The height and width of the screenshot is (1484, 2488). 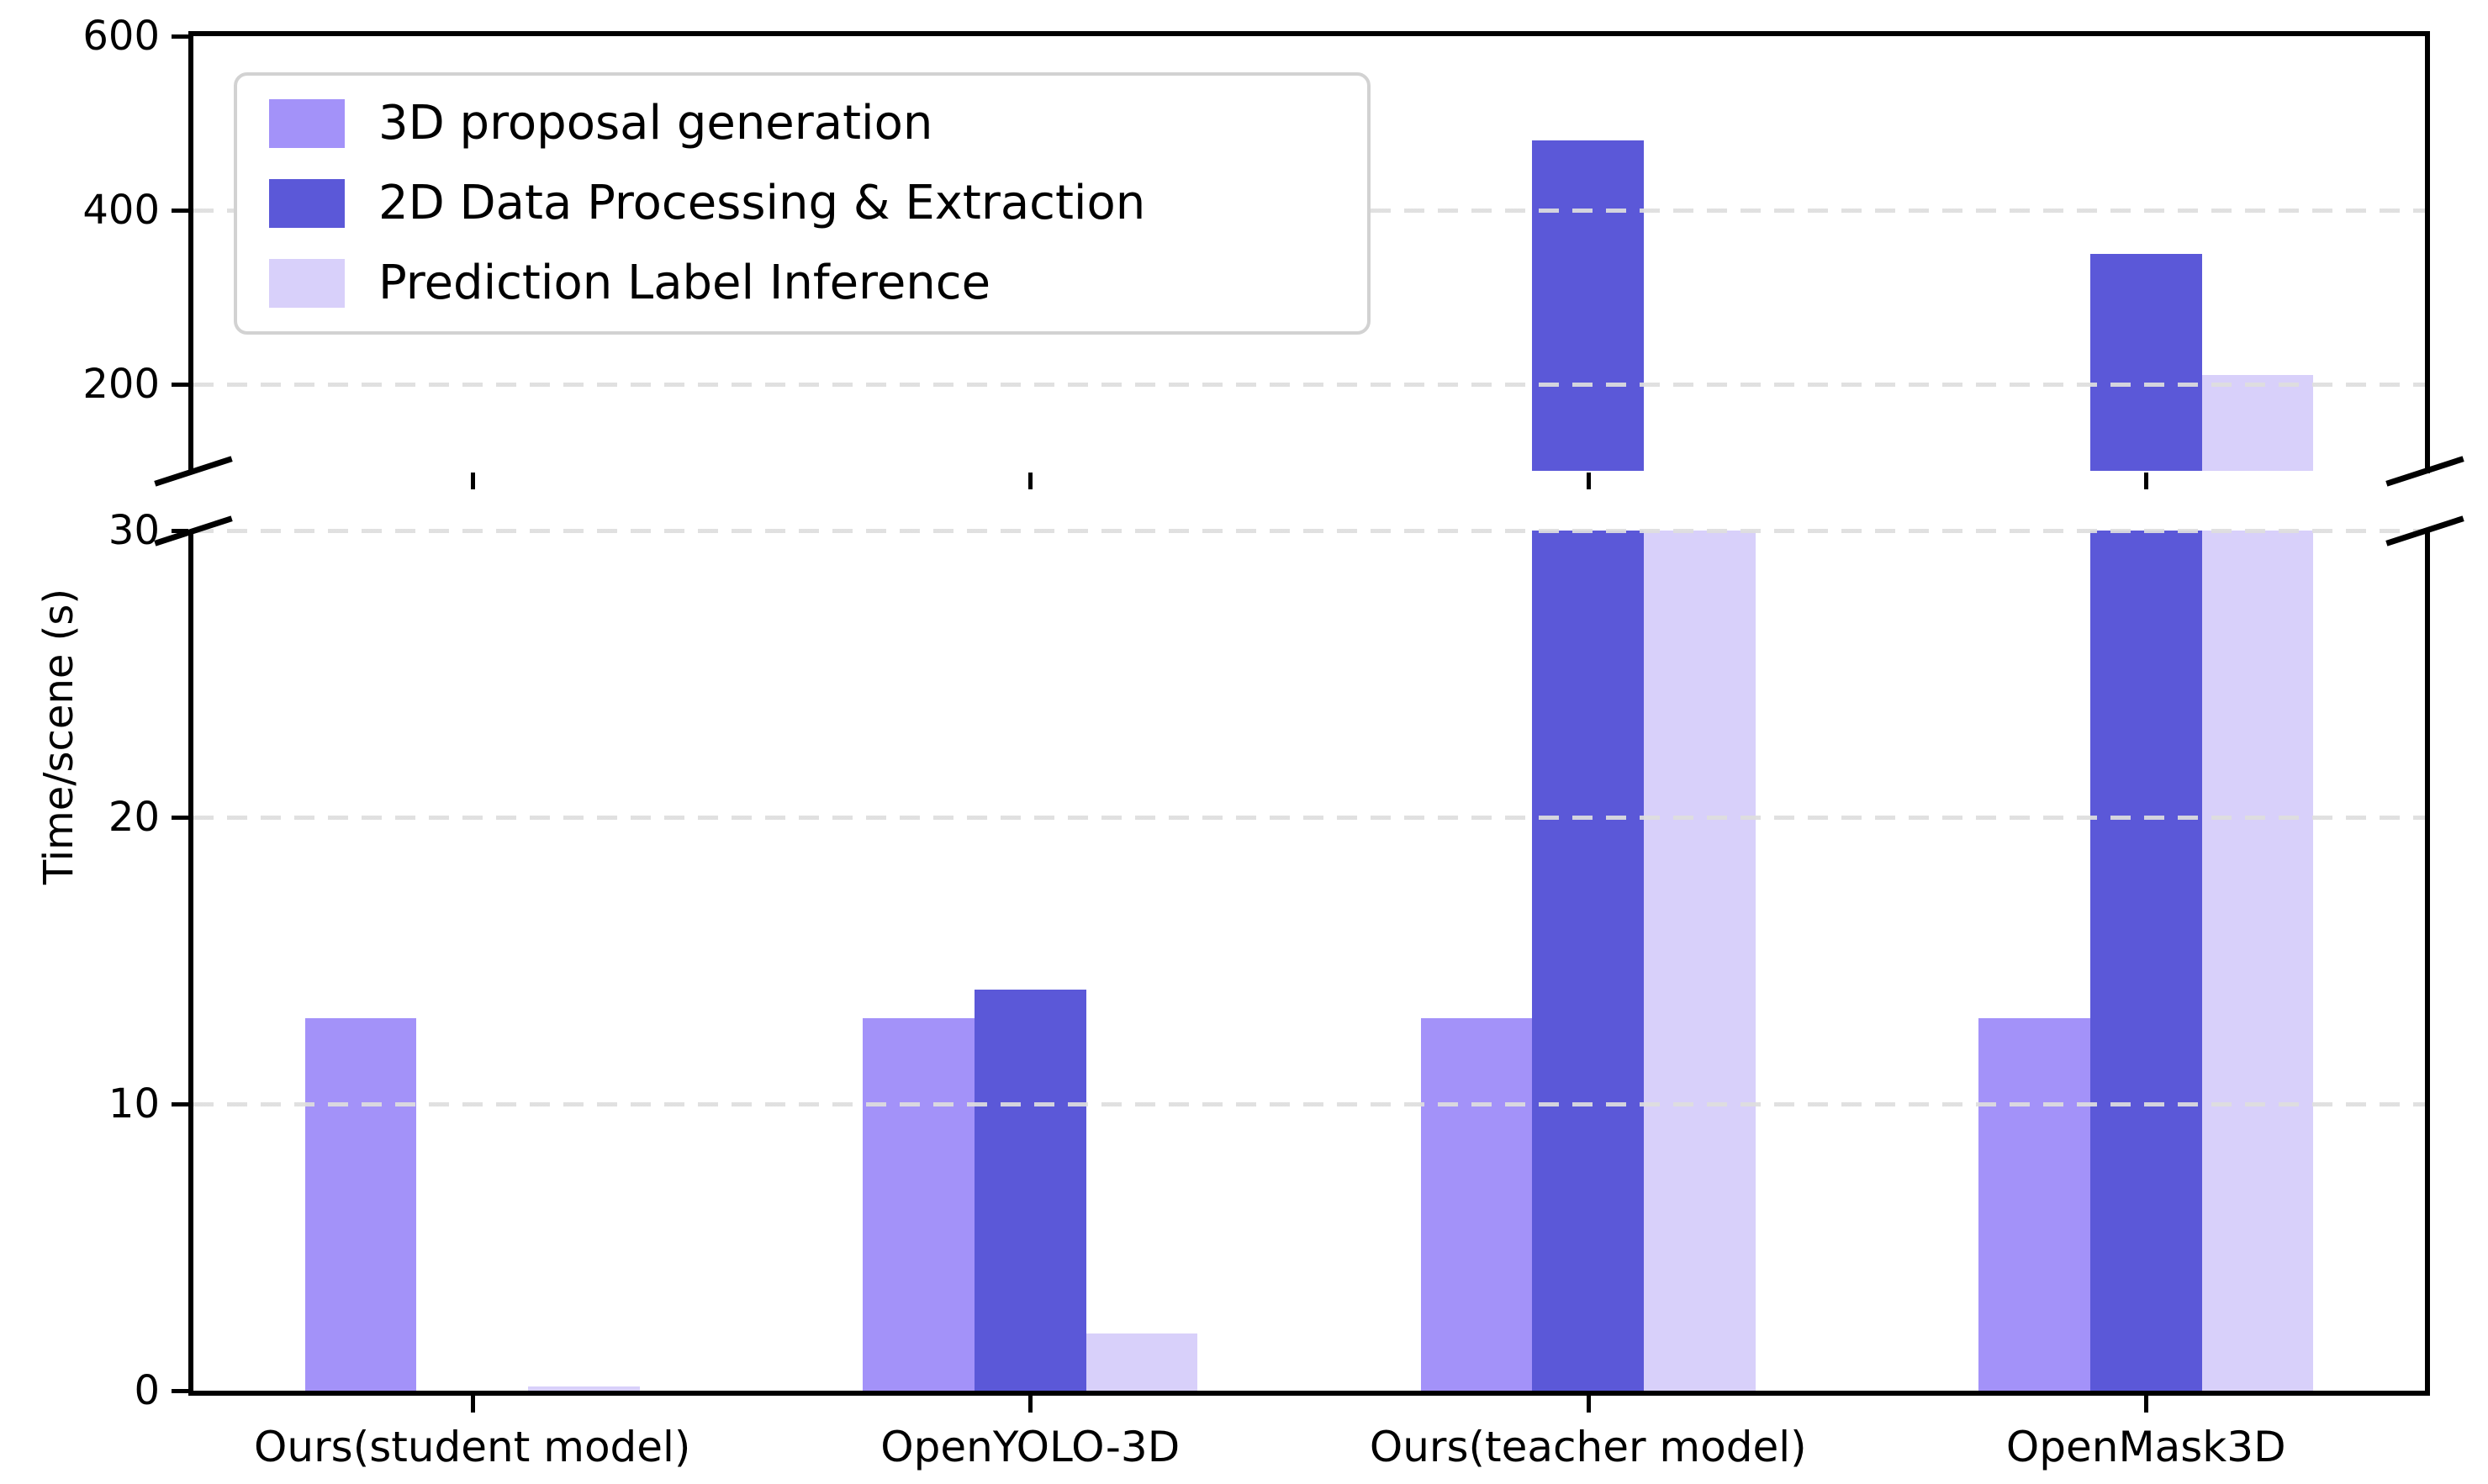 What do you see at coordinates (2034, 1204) in the screenshot?
I see `bar-3d-proposal-generation-cat3` at bounding box center [2034, 1204].